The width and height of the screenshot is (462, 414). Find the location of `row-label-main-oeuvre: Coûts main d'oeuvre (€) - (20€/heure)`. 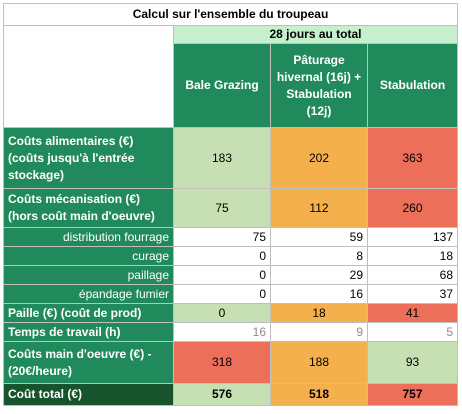

row-label-main-oeuvre: Coûts main d'oeuvre (€) - (20€/heure) is located at coordinates (88, 362).